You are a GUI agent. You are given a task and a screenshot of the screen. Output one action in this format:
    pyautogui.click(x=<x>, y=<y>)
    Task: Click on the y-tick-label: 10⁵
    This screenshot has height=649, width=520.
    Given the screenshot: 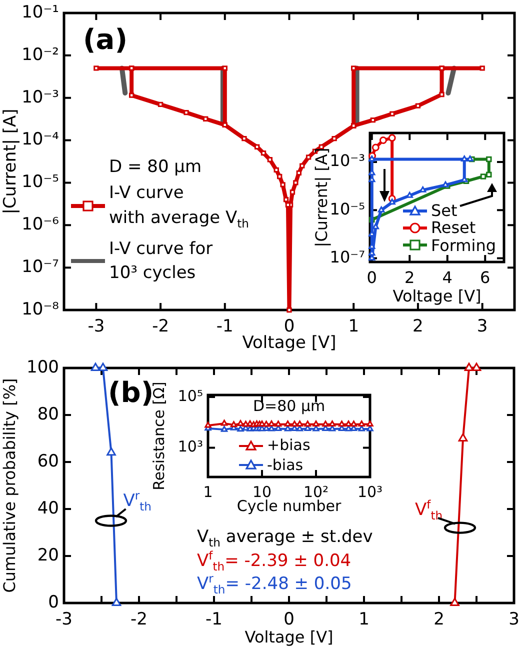 What is the action you would take?
    pyautogui.click(x=190, y=395)
    